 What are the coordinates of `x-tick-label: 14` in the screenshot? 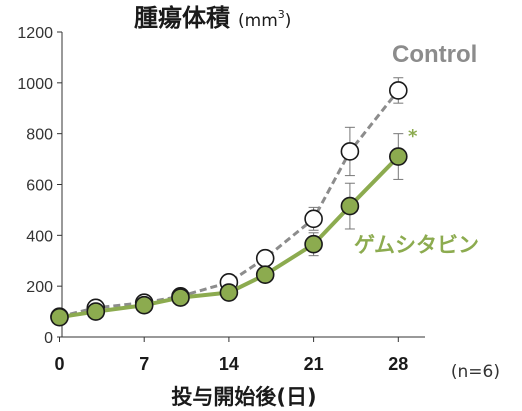 It's located at (229, 364).